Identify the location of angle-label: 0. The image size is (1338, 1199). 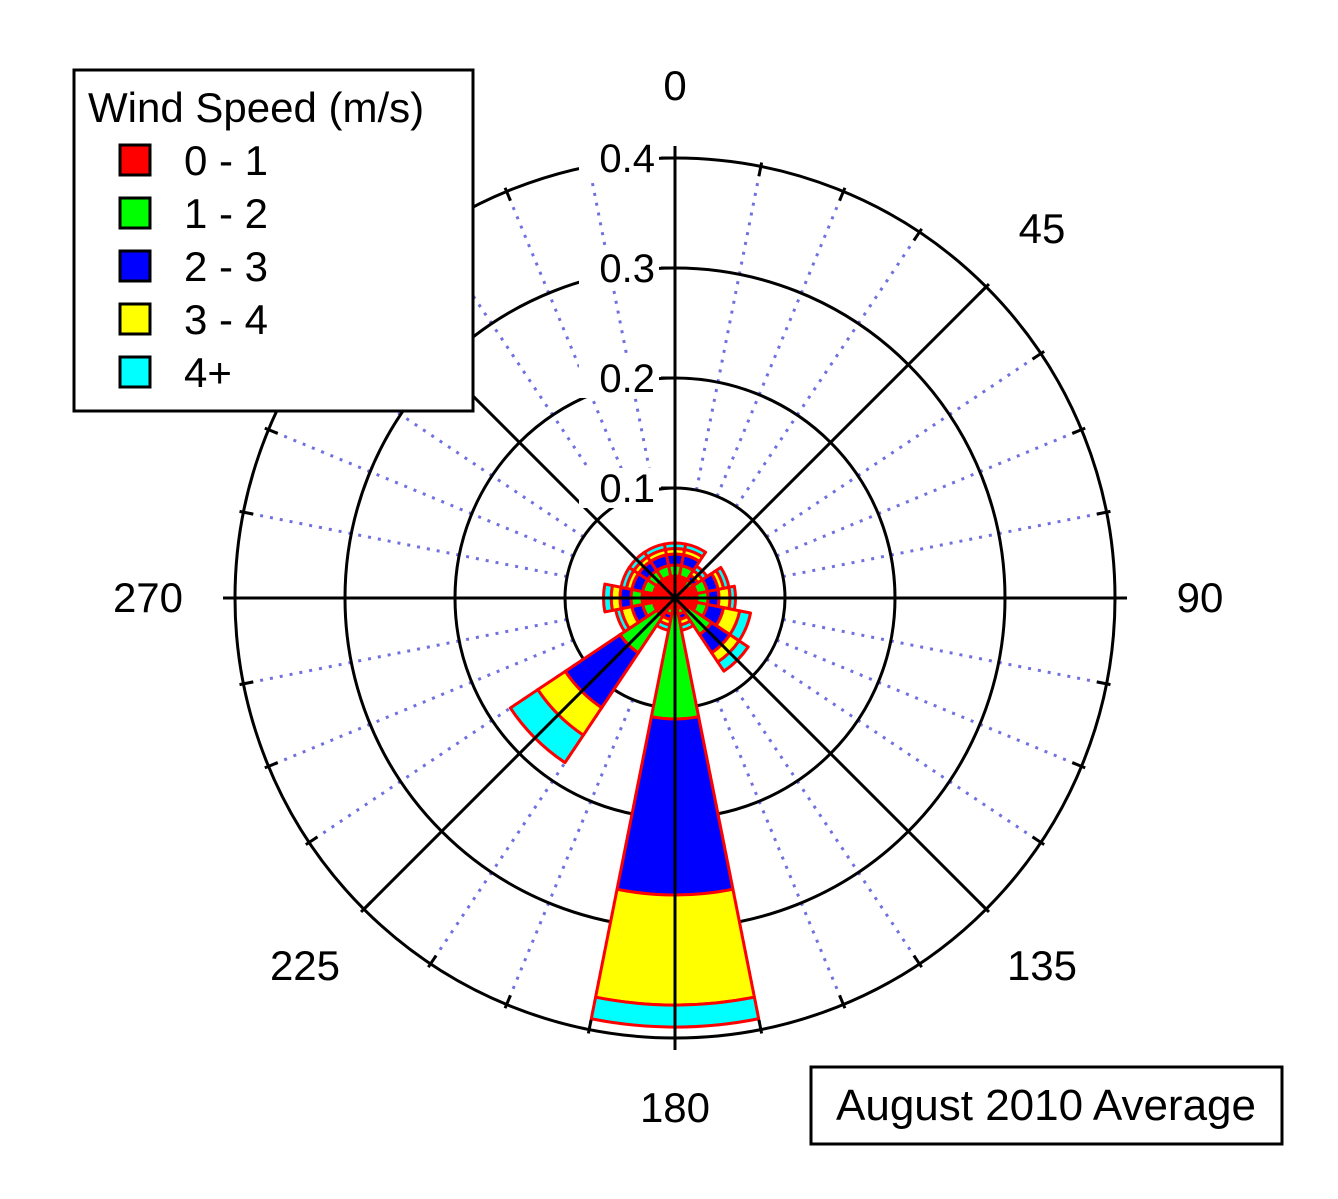
(674, 85).